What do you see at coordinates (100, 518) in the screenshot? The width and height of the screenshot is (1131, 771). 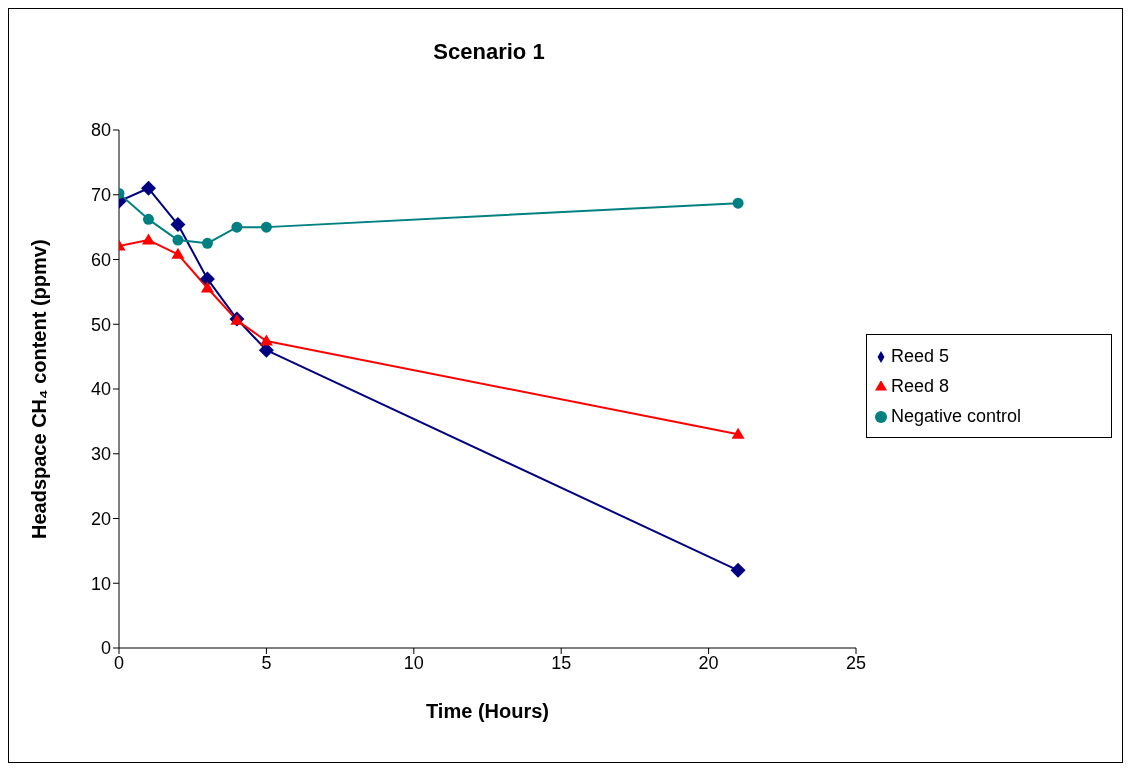 I see `y-tick-label: 20` at bounding box center [100, 518].